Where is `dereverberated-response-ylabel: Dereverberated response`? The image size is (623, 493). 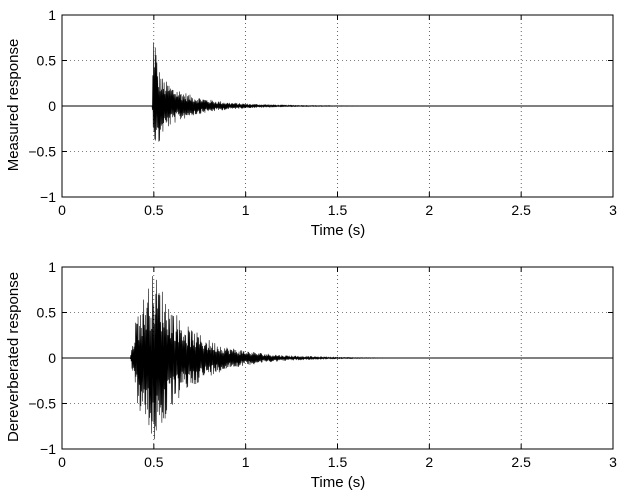
dereverberated-response-ylabel: Dereverberated response is located at coordinates (13, 357).